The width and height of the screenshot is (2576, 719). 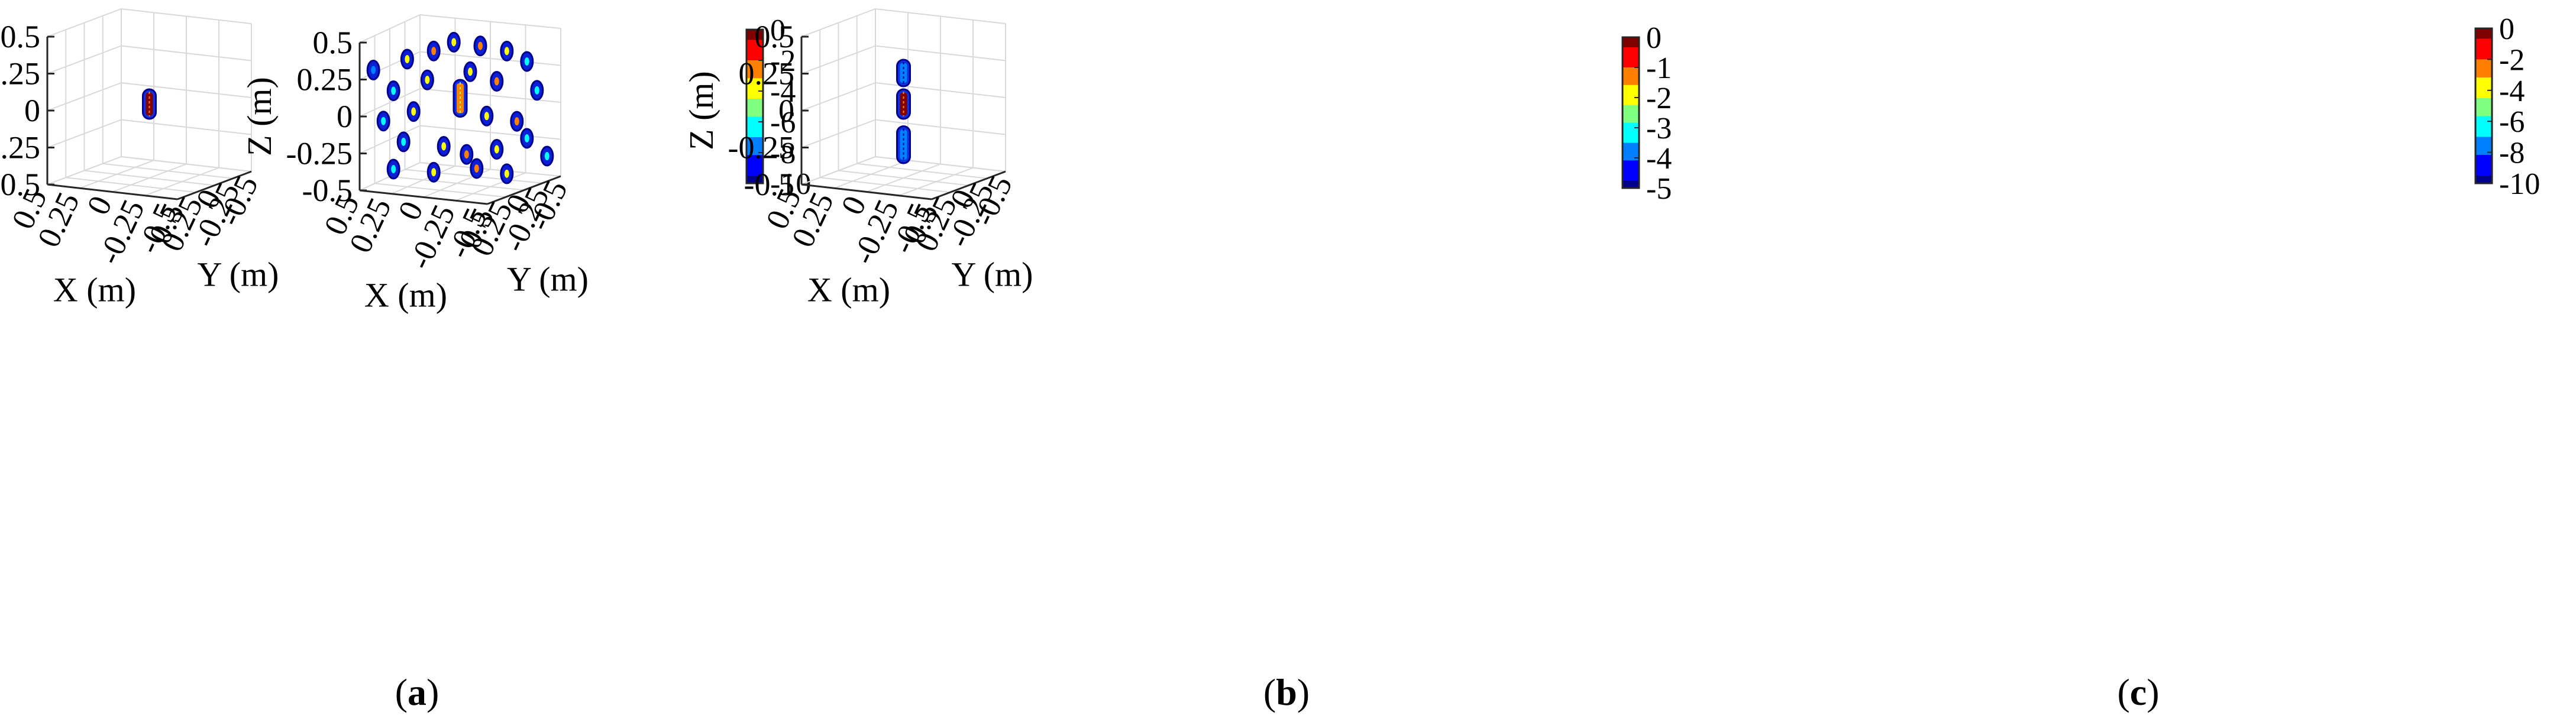 I want to click on y-axis-label: Y (m), so click(x=548, y=280).